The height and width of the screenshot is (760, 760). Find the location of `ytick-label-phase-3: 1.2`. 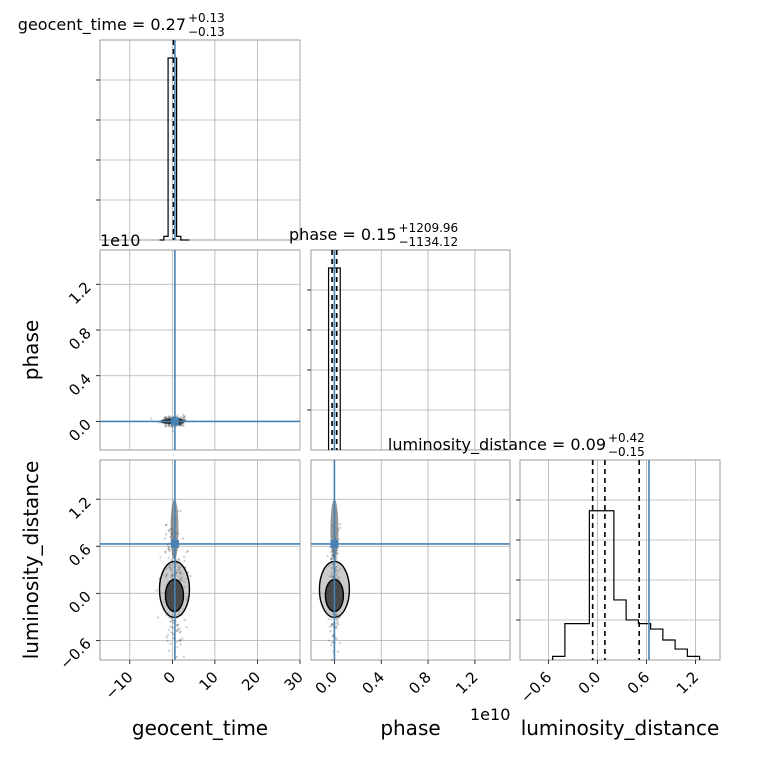

ytick-label-phase-3: 1.2 is located at coordinates (80, 293).